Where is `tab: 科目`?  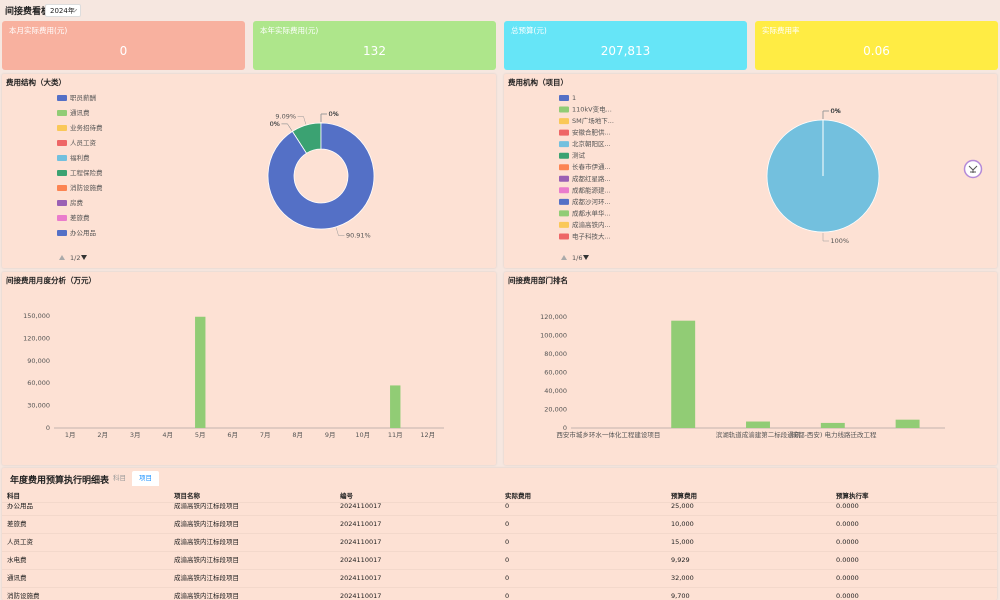
tab: 科目 is located at coordinates (119, 478).